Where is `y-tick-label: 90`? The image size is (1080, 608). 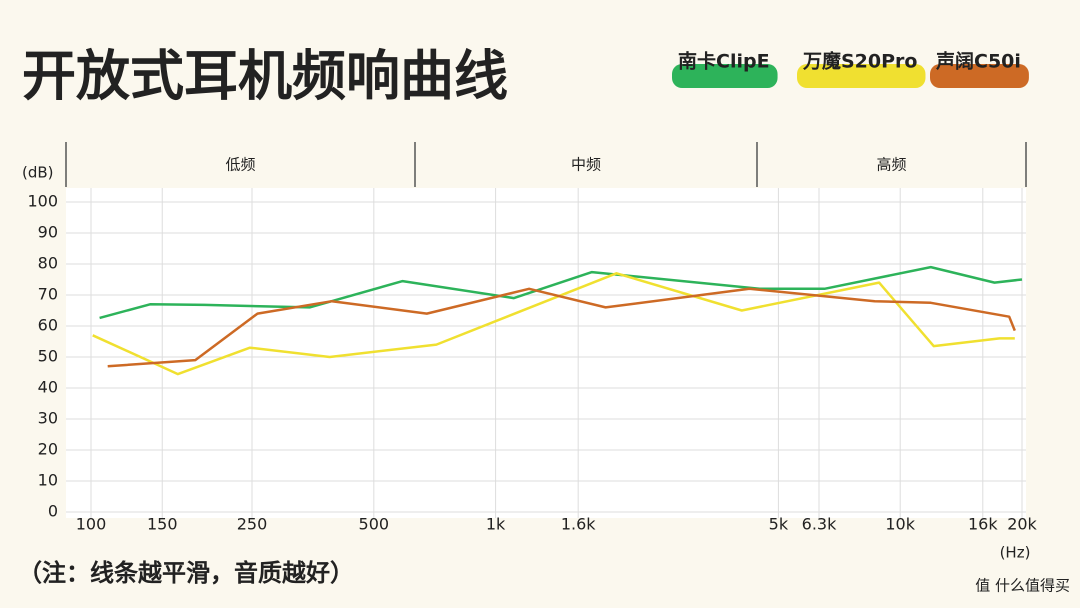
y-tick-label: 90 is located at coordinates (48, 232).